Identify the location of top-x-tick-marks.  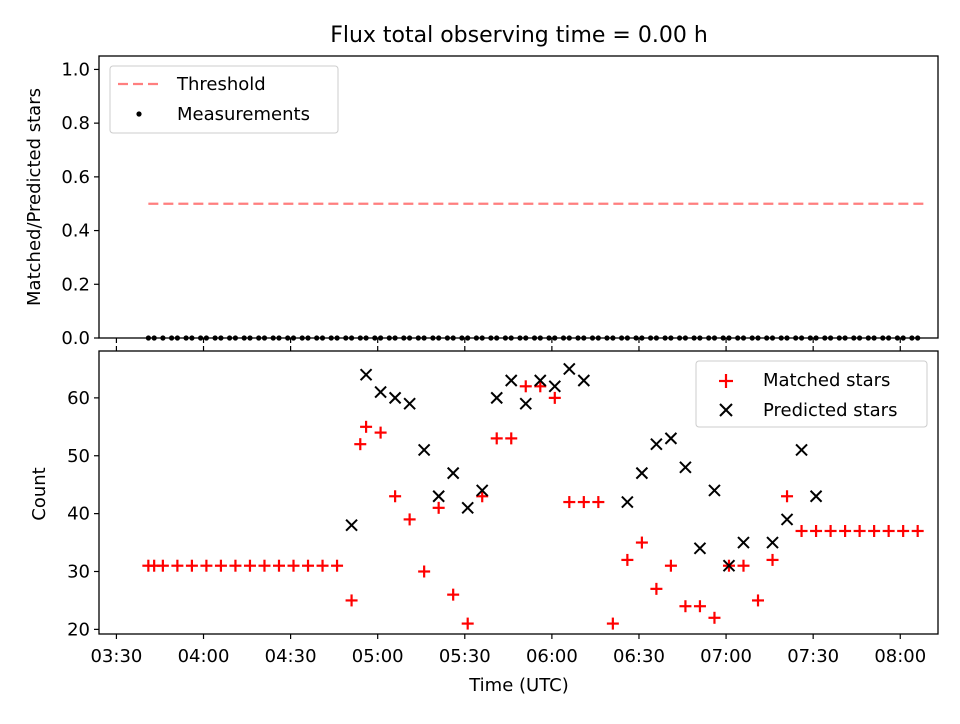
(508, 340).